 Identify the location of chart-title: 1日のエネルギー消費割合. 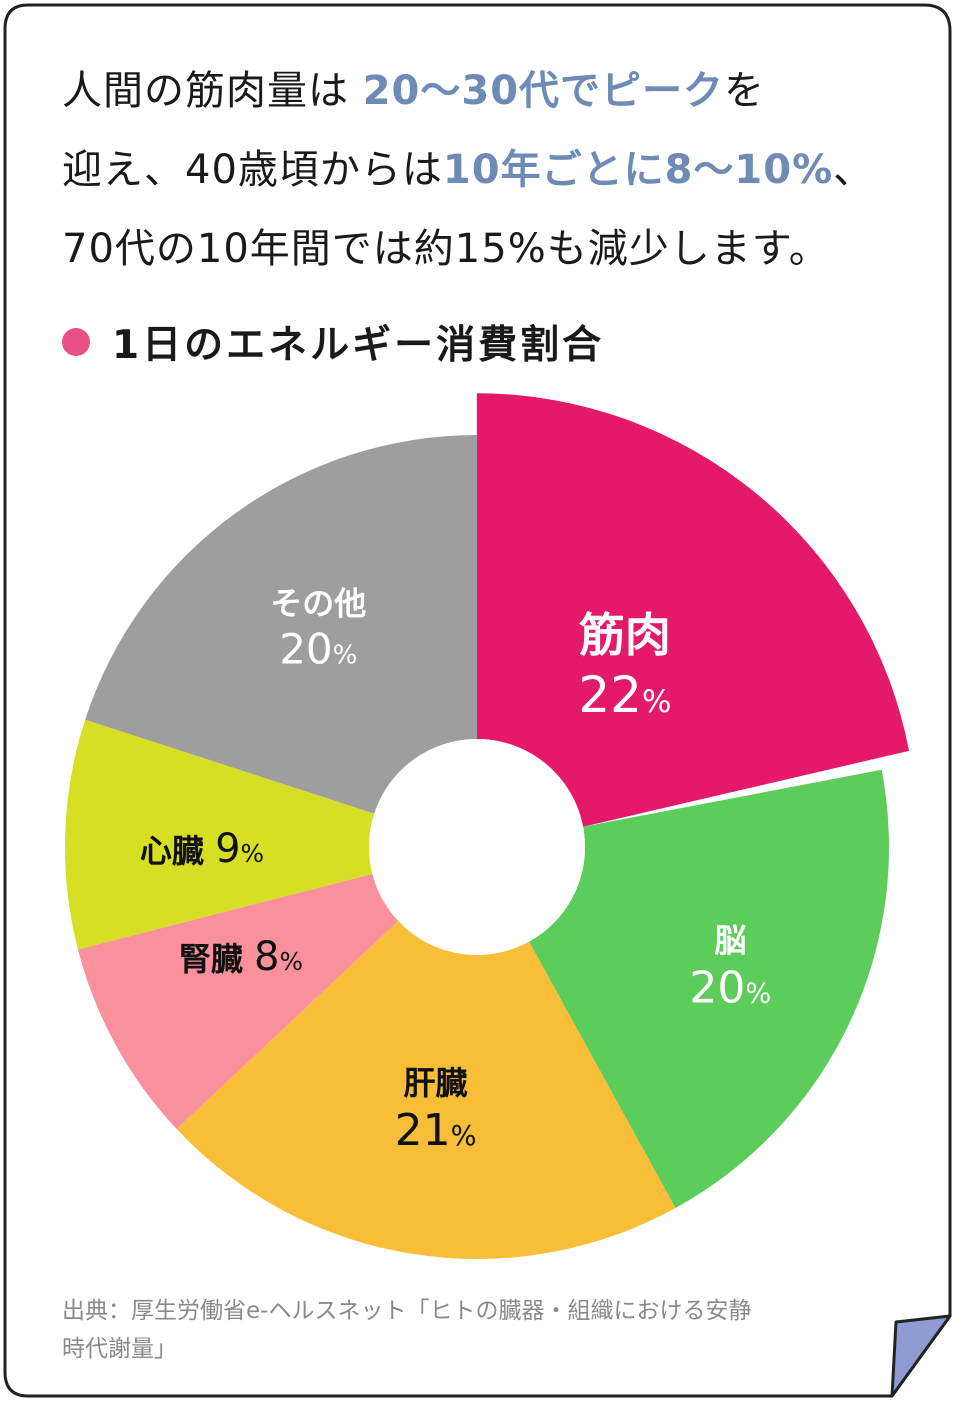
(333, 342).